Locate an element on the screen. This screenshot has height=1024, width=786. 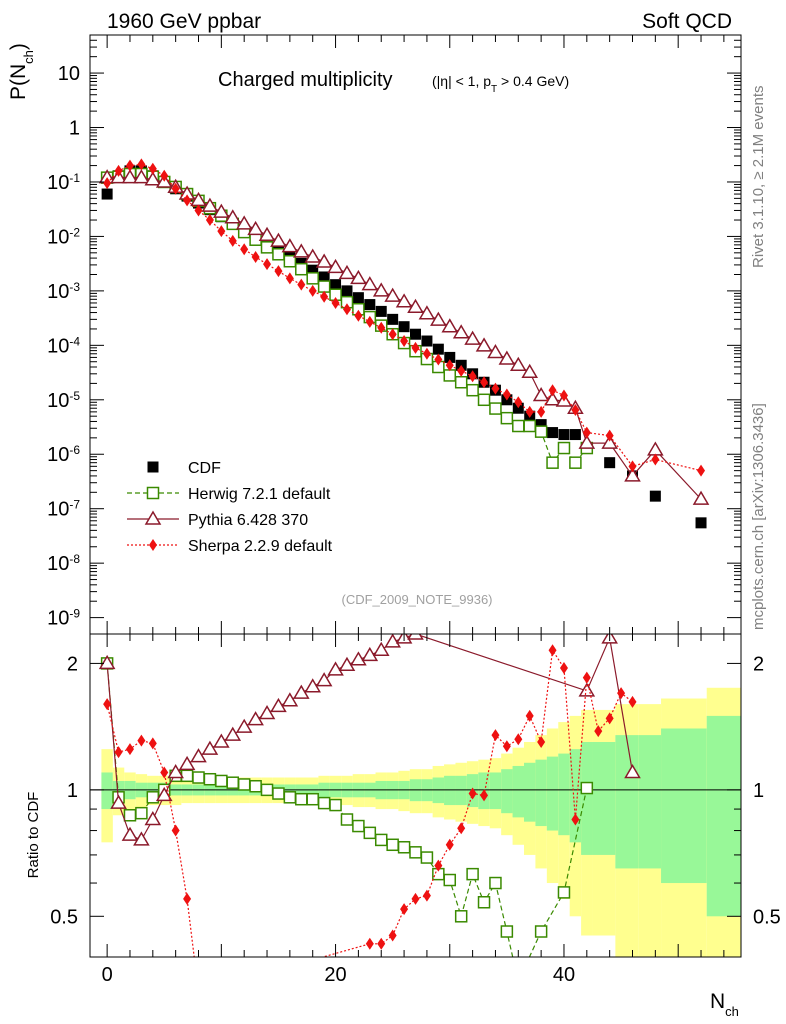
legend-entry-pythia: Pythia 6.428 370 is located at coordinates (217, 519).